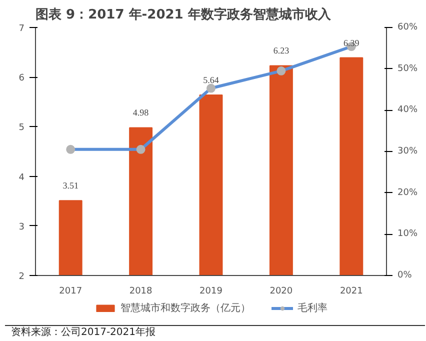  Describe the element at coordinates (408, 69) in the screenshot. I see `y2-tick-label: 50%` at that location.